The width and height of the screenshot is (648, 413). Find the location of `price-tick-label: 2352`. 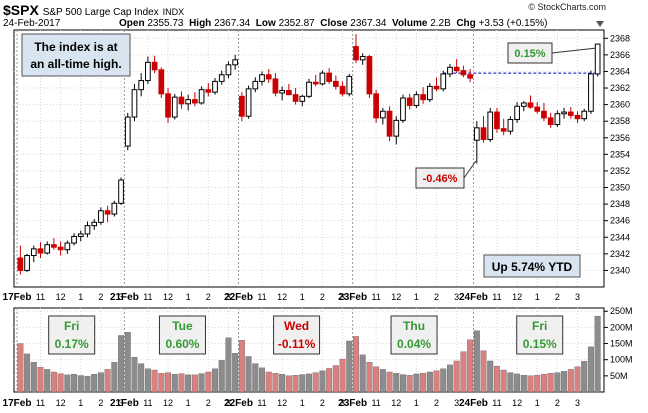

price-tick-label: 2352 is located at coordinates (620, 171).